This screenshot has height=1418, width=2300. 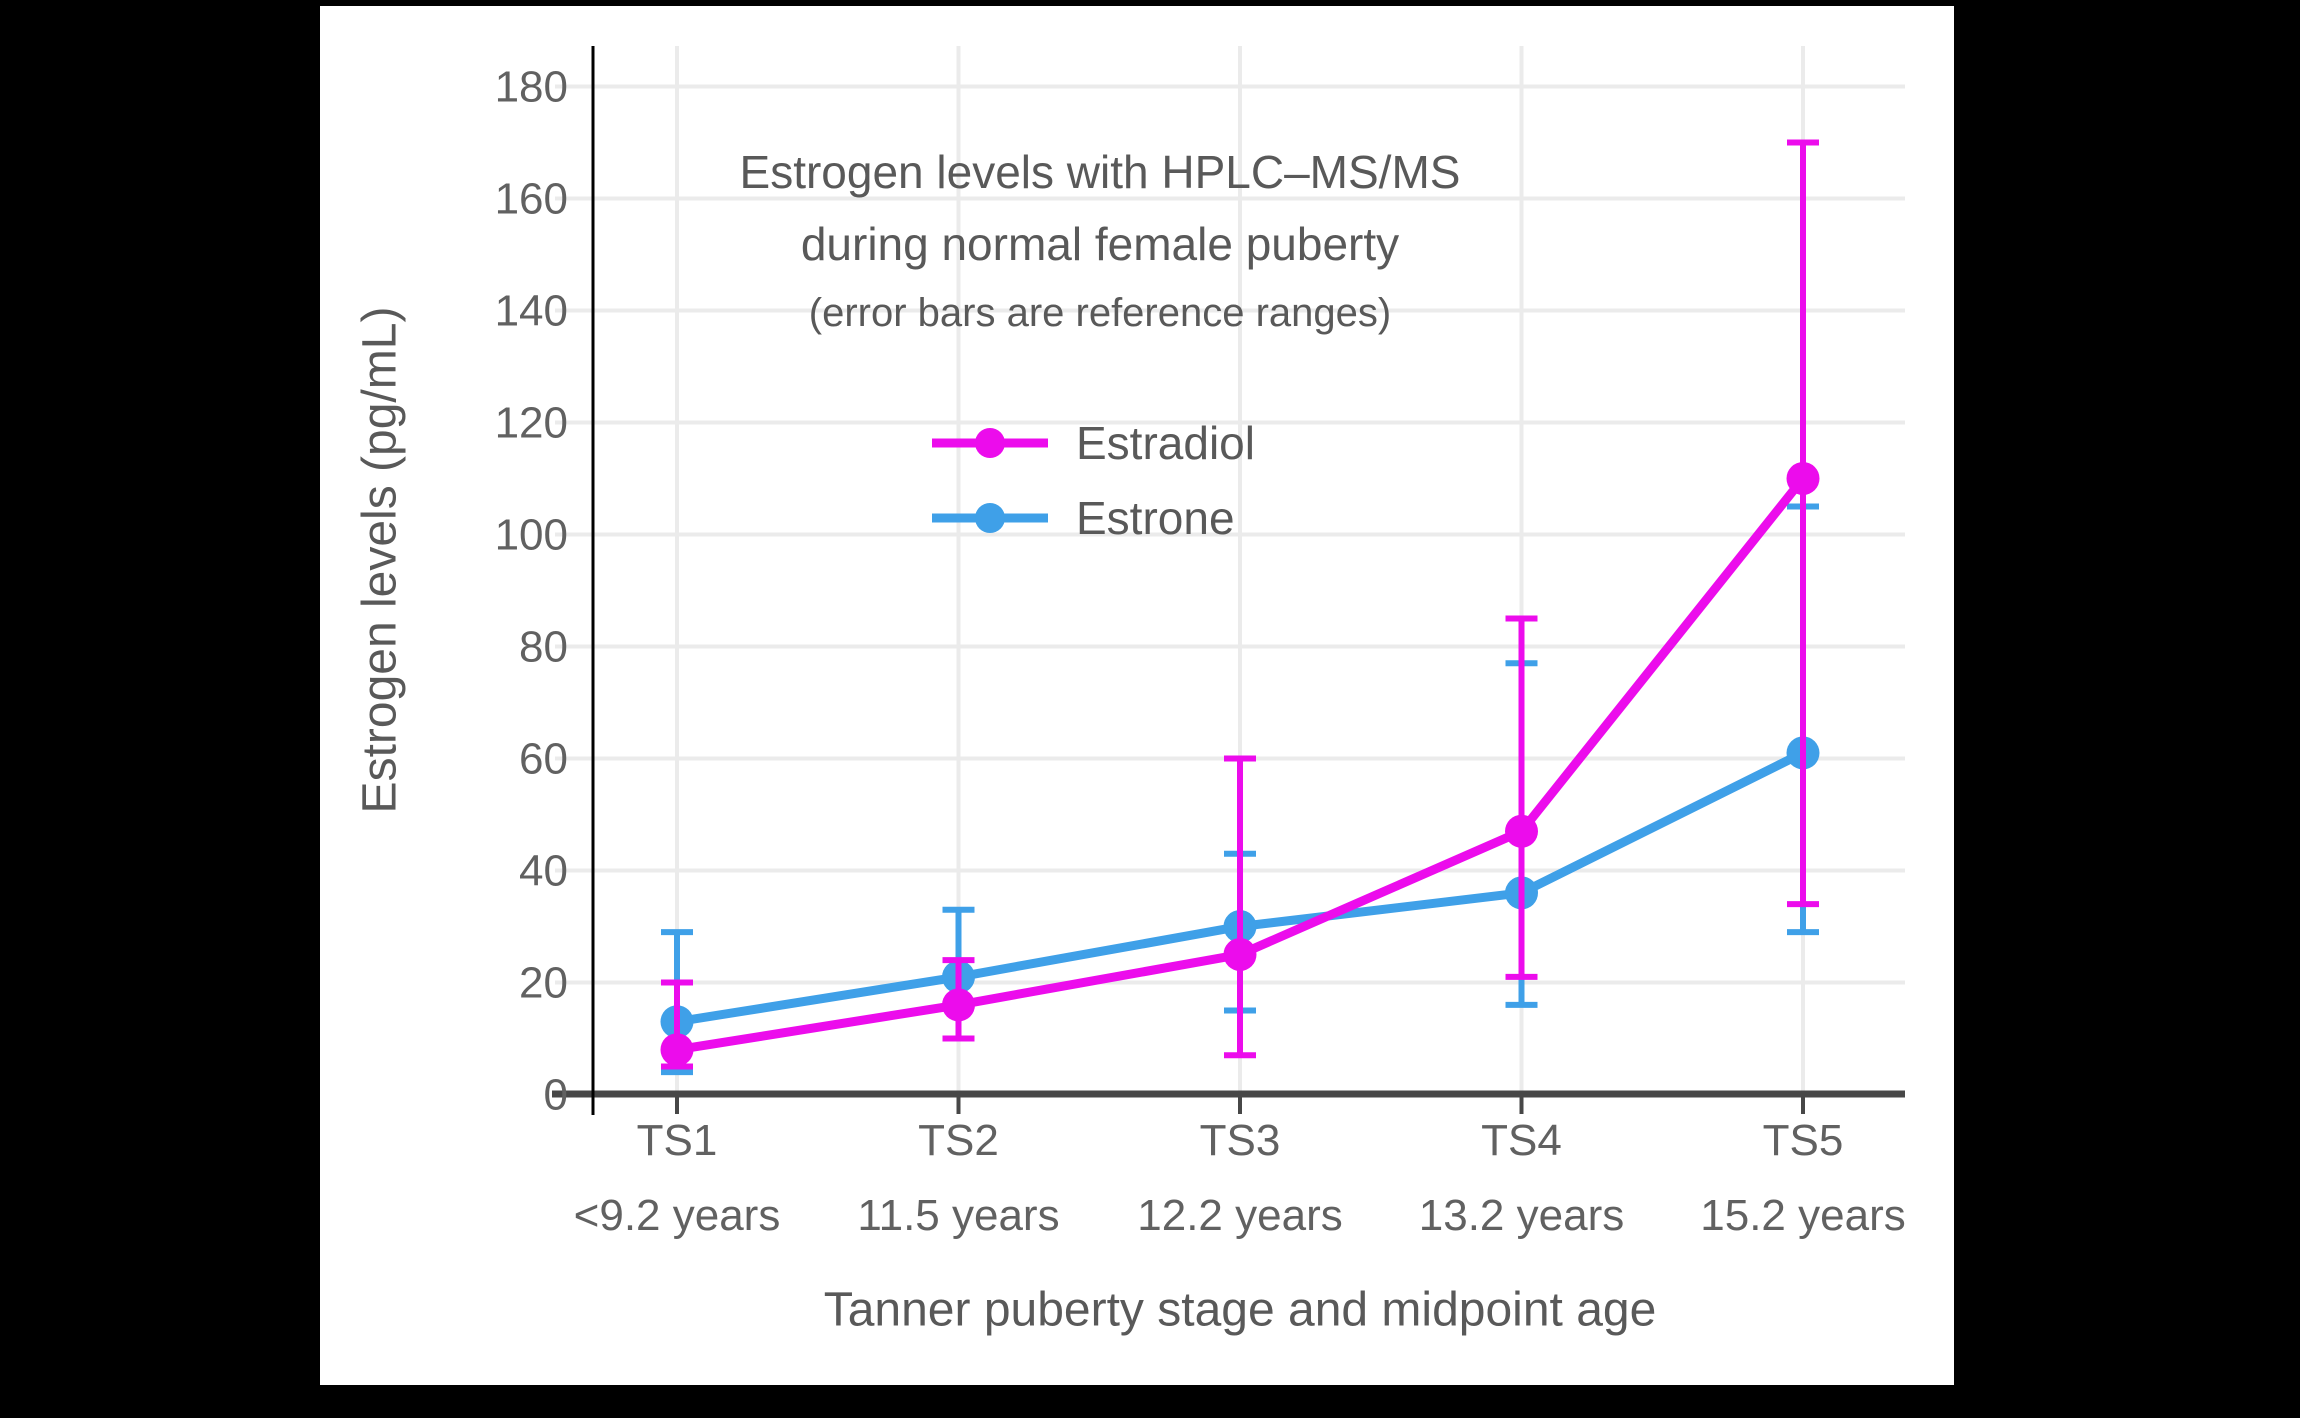 I want to click on x-axis-title: Tanner puberty stage and midpoint age, so click(x=1240, y=1310).